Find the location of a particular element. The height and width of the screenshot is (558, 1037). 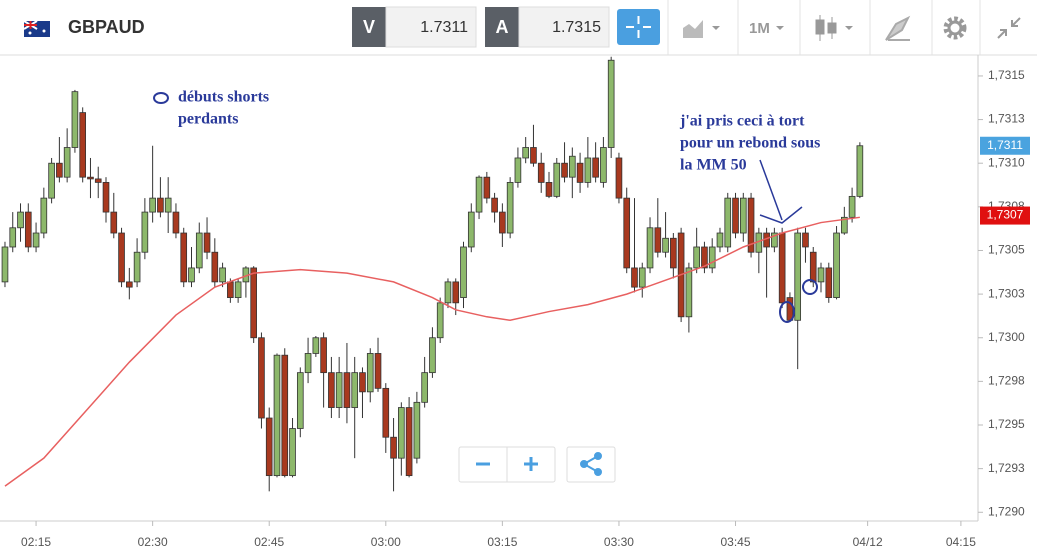

annotation-text: pour un rebond sous is located at coordinates (750, 143).